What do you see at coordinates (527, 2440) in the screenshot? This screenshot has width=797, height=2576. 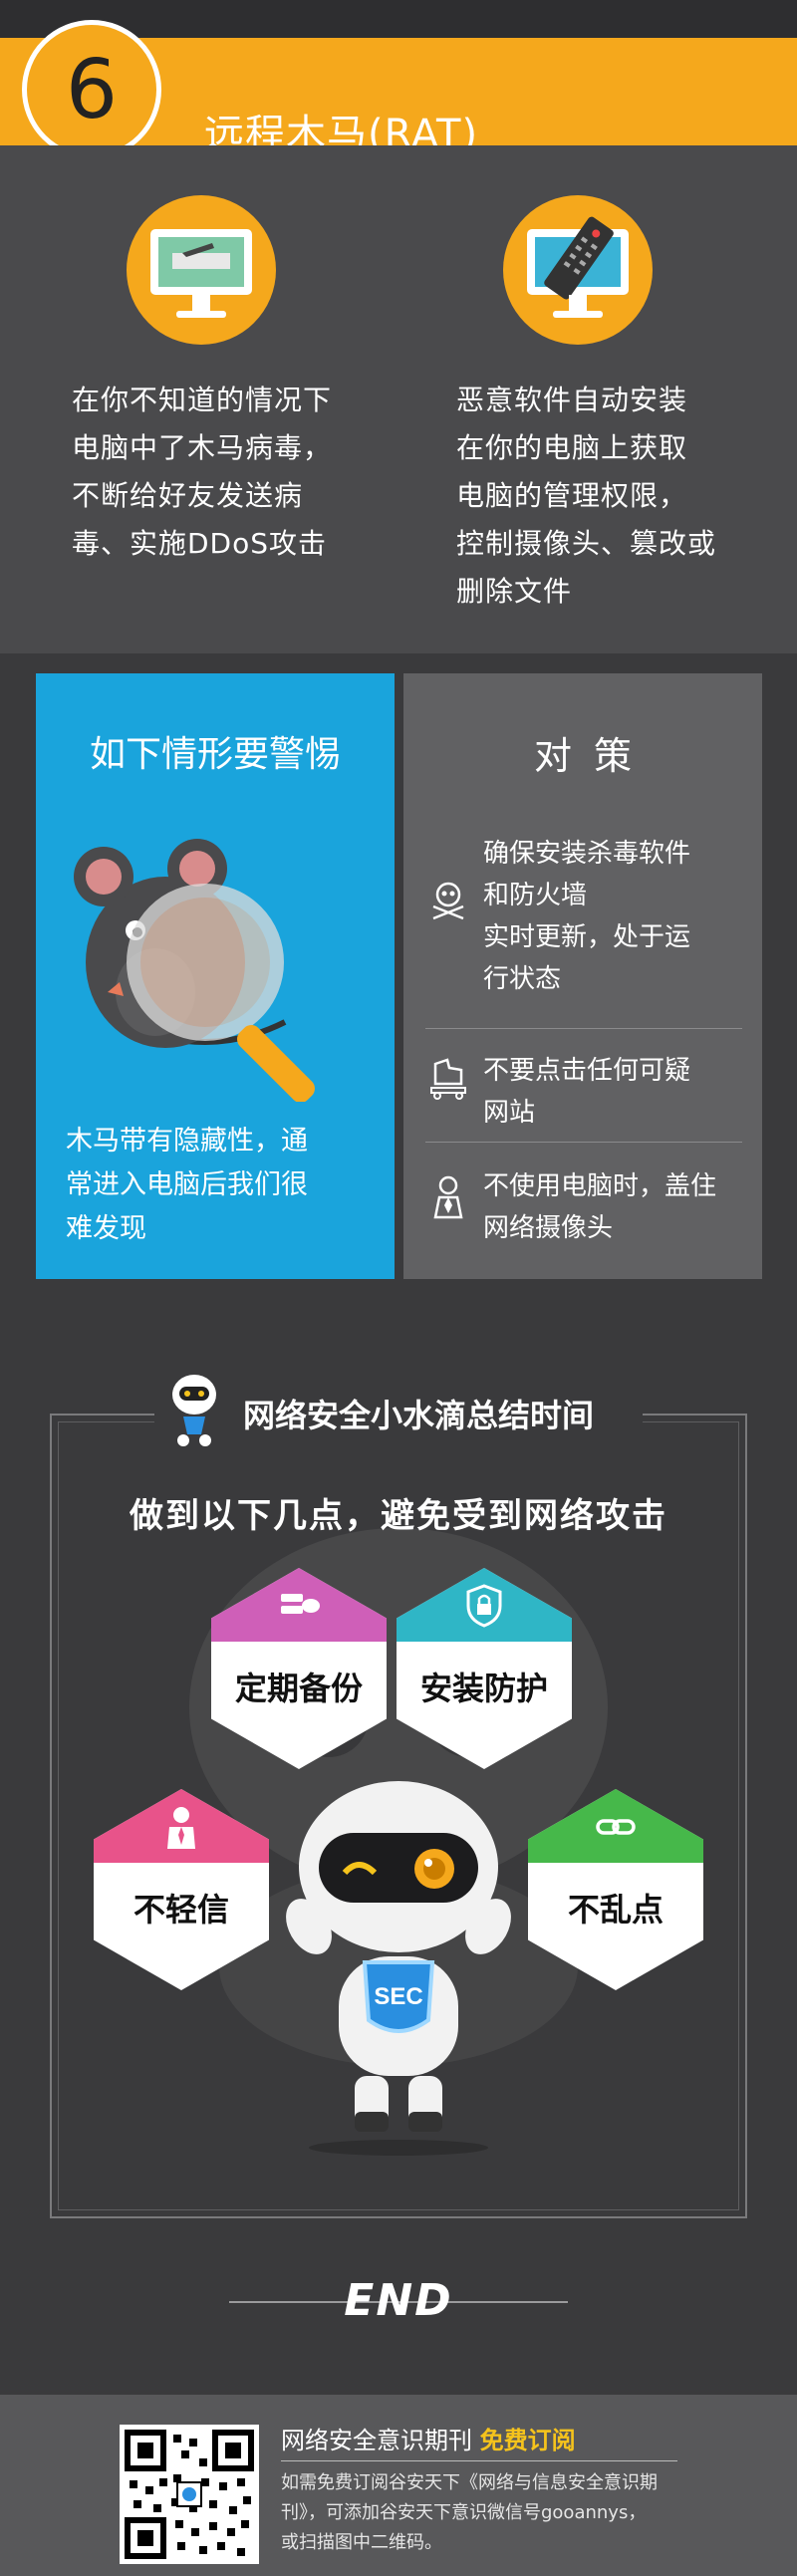 I see `subscribe-link: 免费订阅` at bounding box center [527, 2440].